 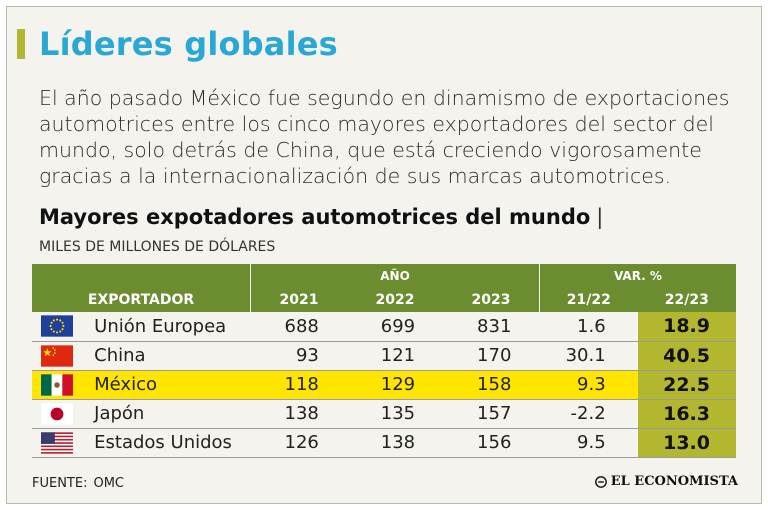 I want to click on group-header-blank, so click(x=141, y=276).